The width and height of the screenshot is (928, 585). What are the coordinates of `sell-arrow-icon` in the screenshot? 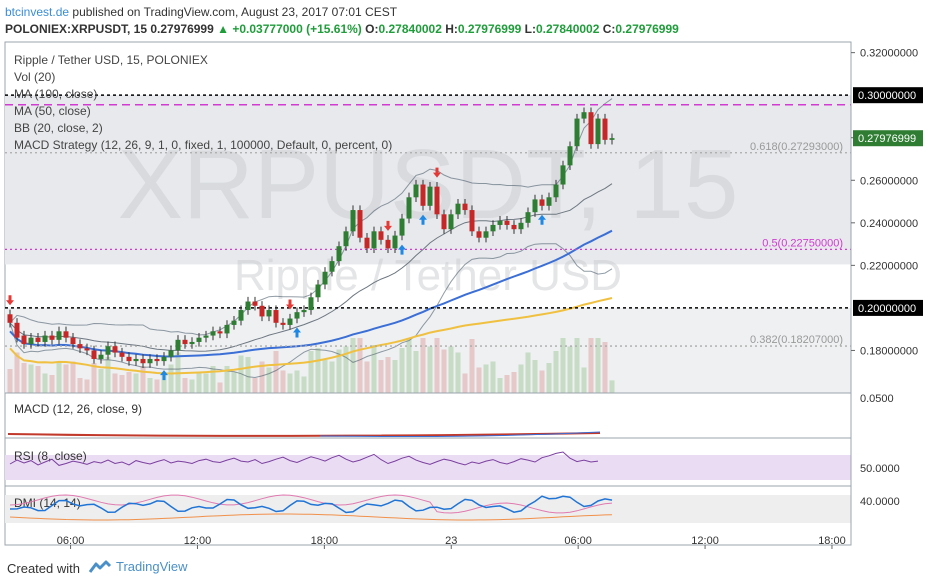 It's located at (290, 304).